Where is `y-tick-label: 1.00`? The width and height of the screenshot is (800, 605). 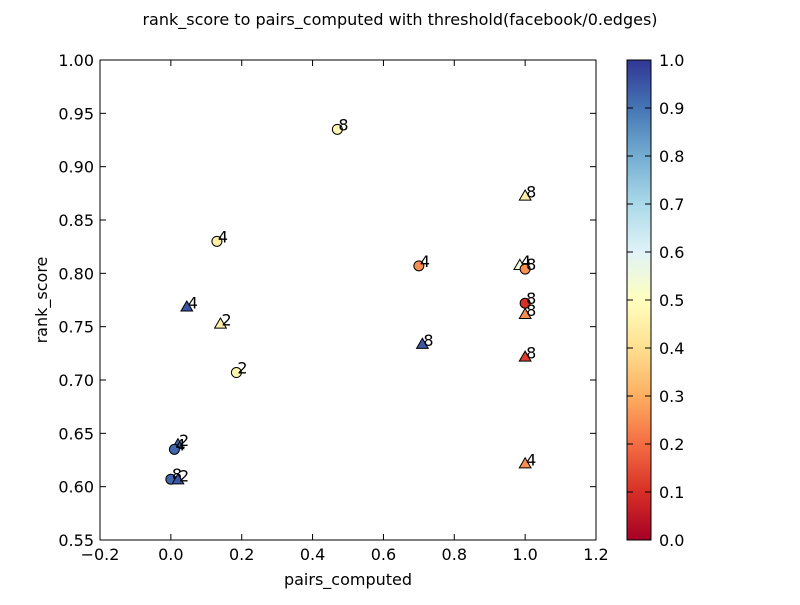
y-tick-label: 1.00 is located at coordinates (76, 60).